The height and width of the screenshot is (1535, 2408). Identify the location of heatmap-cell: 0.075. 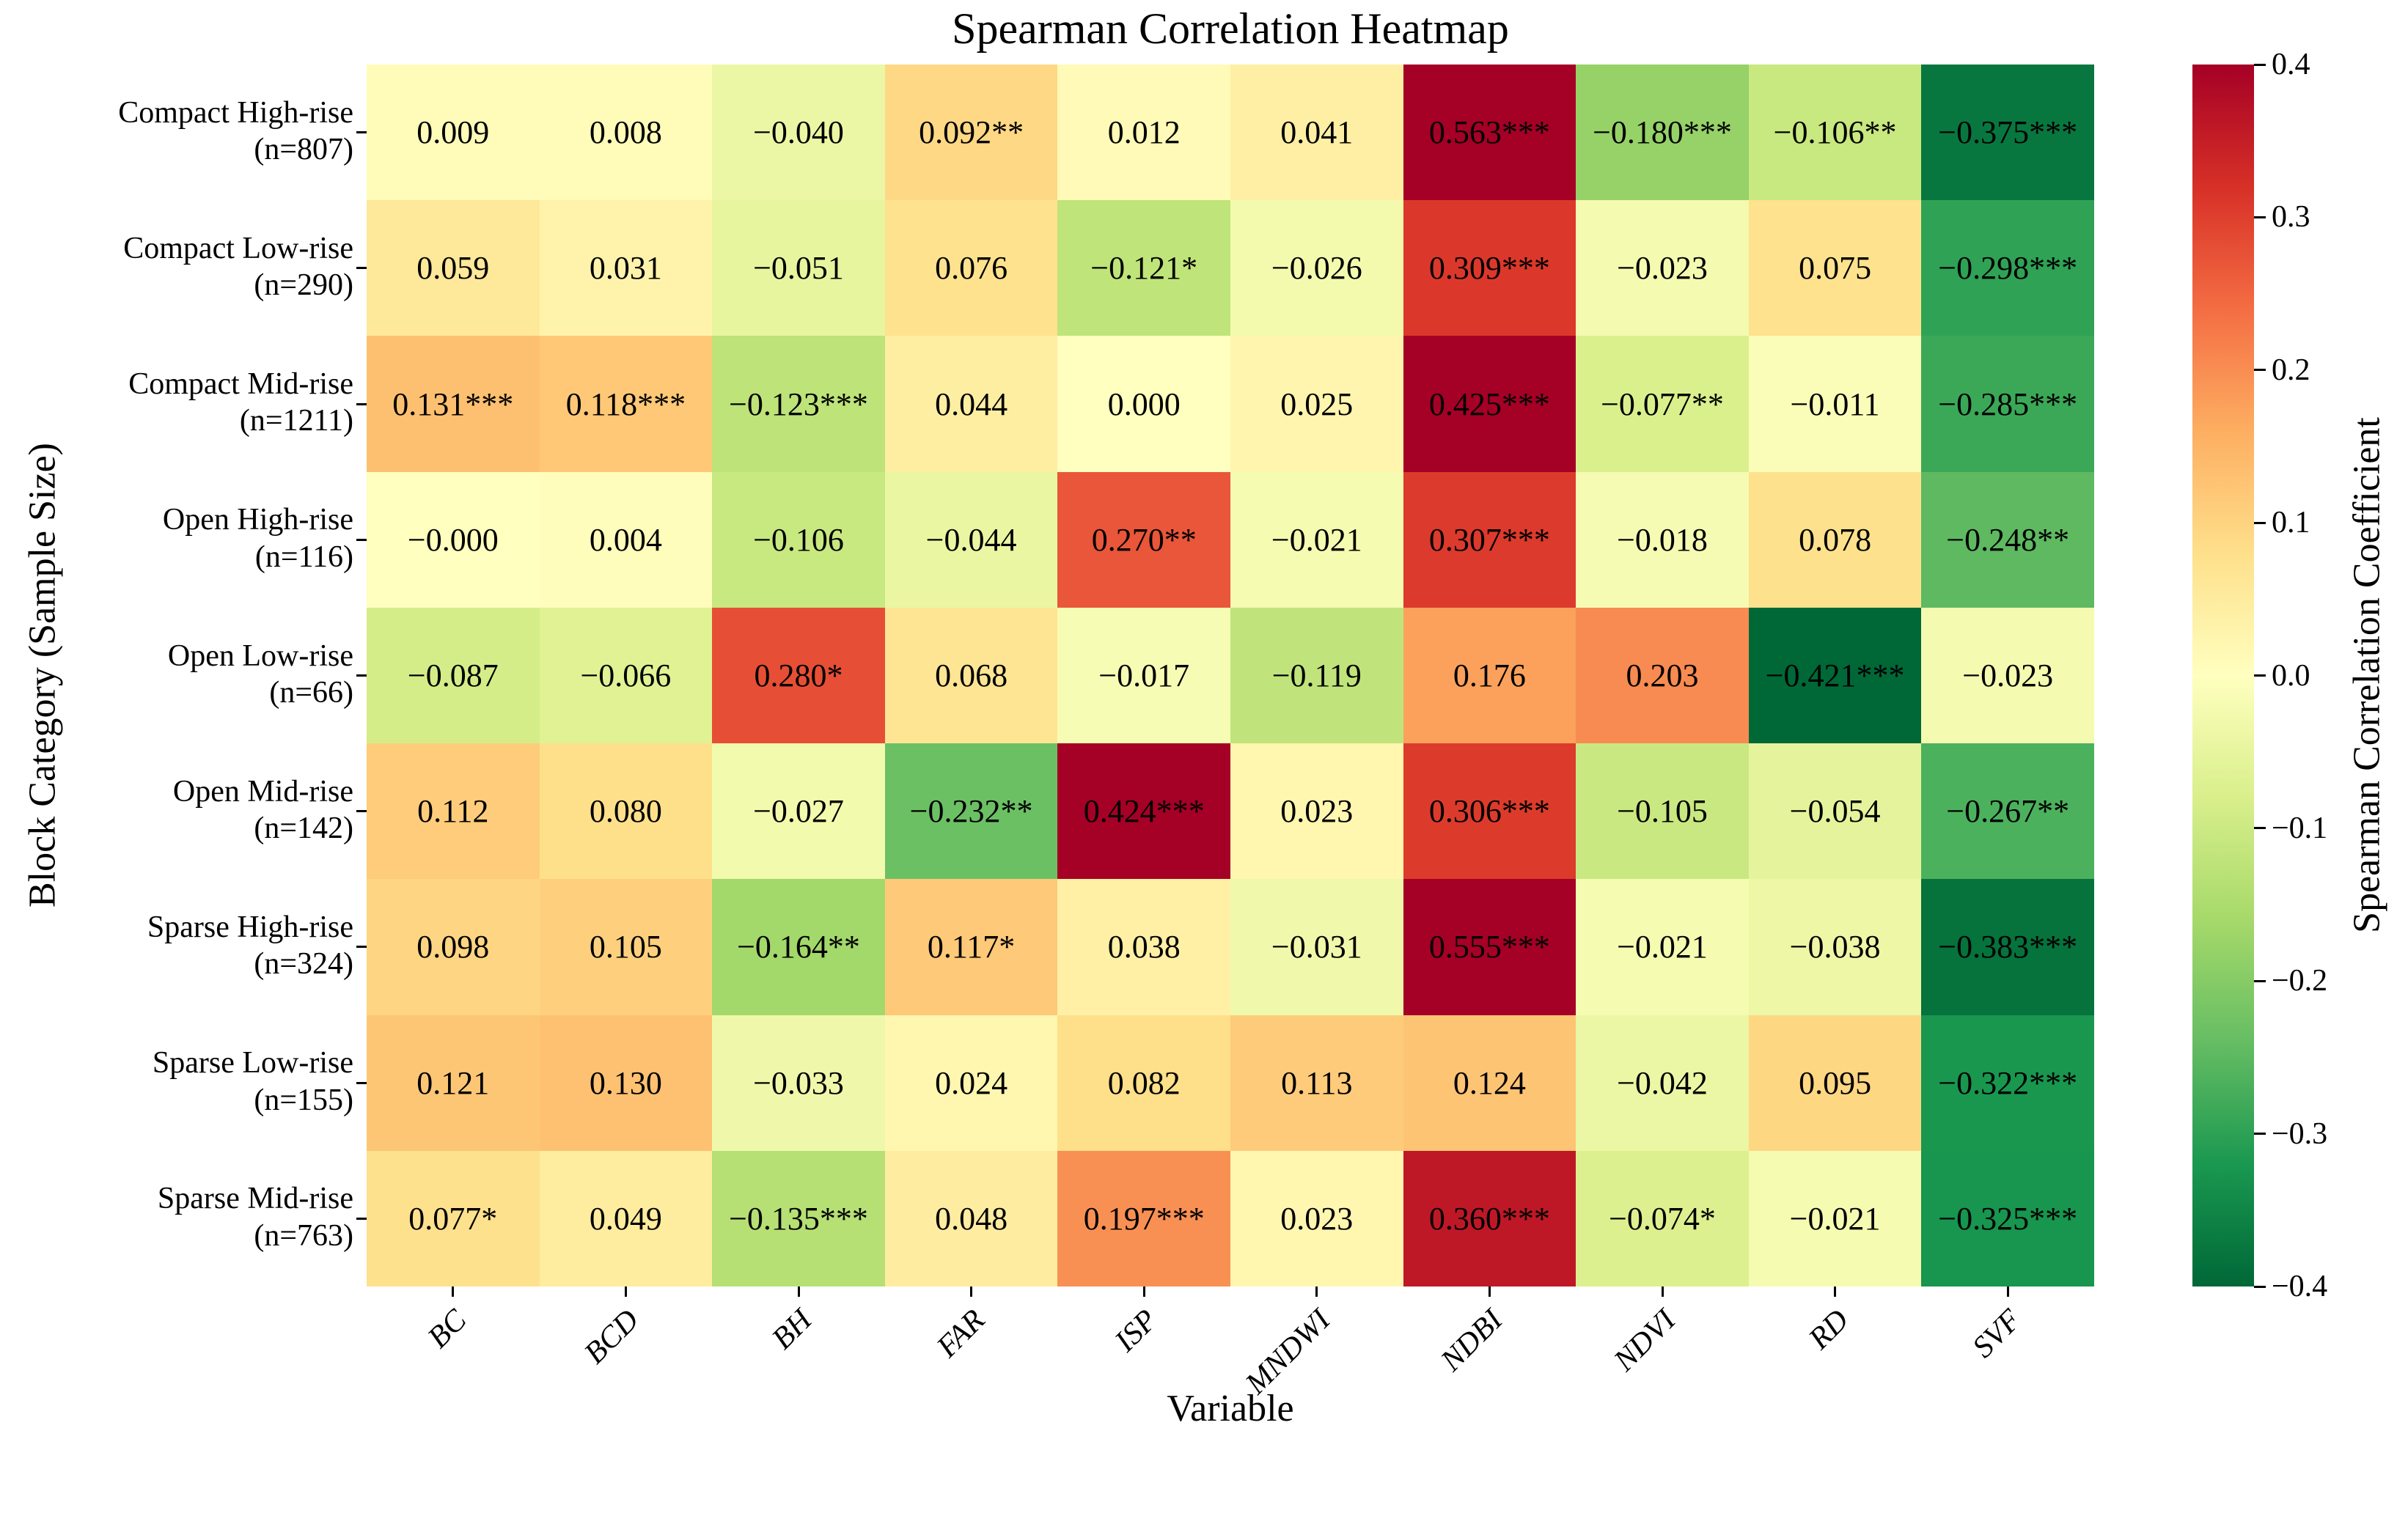
(1835, 268).